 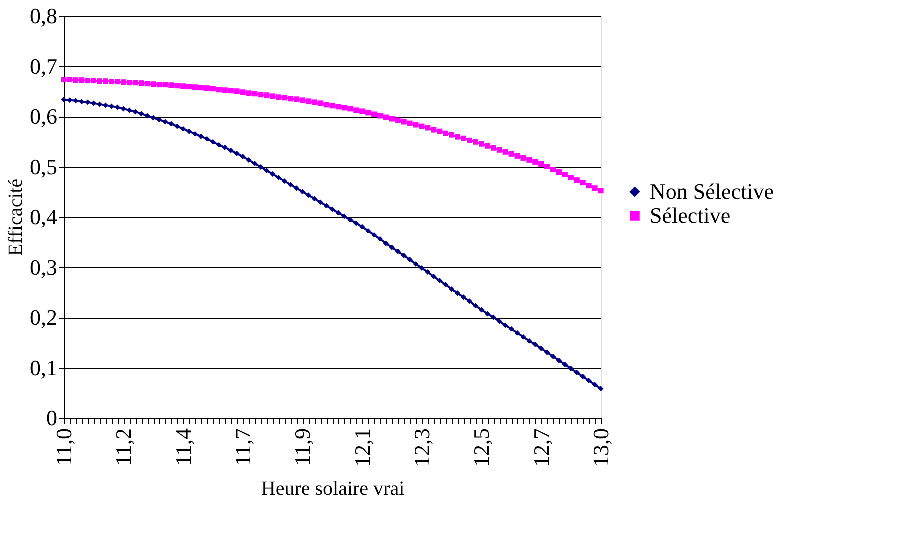 What do you see at coordinates (44, 267) in the screenshot?
I see `y-tick-label: 0,3` at bounding box center [44, 267].